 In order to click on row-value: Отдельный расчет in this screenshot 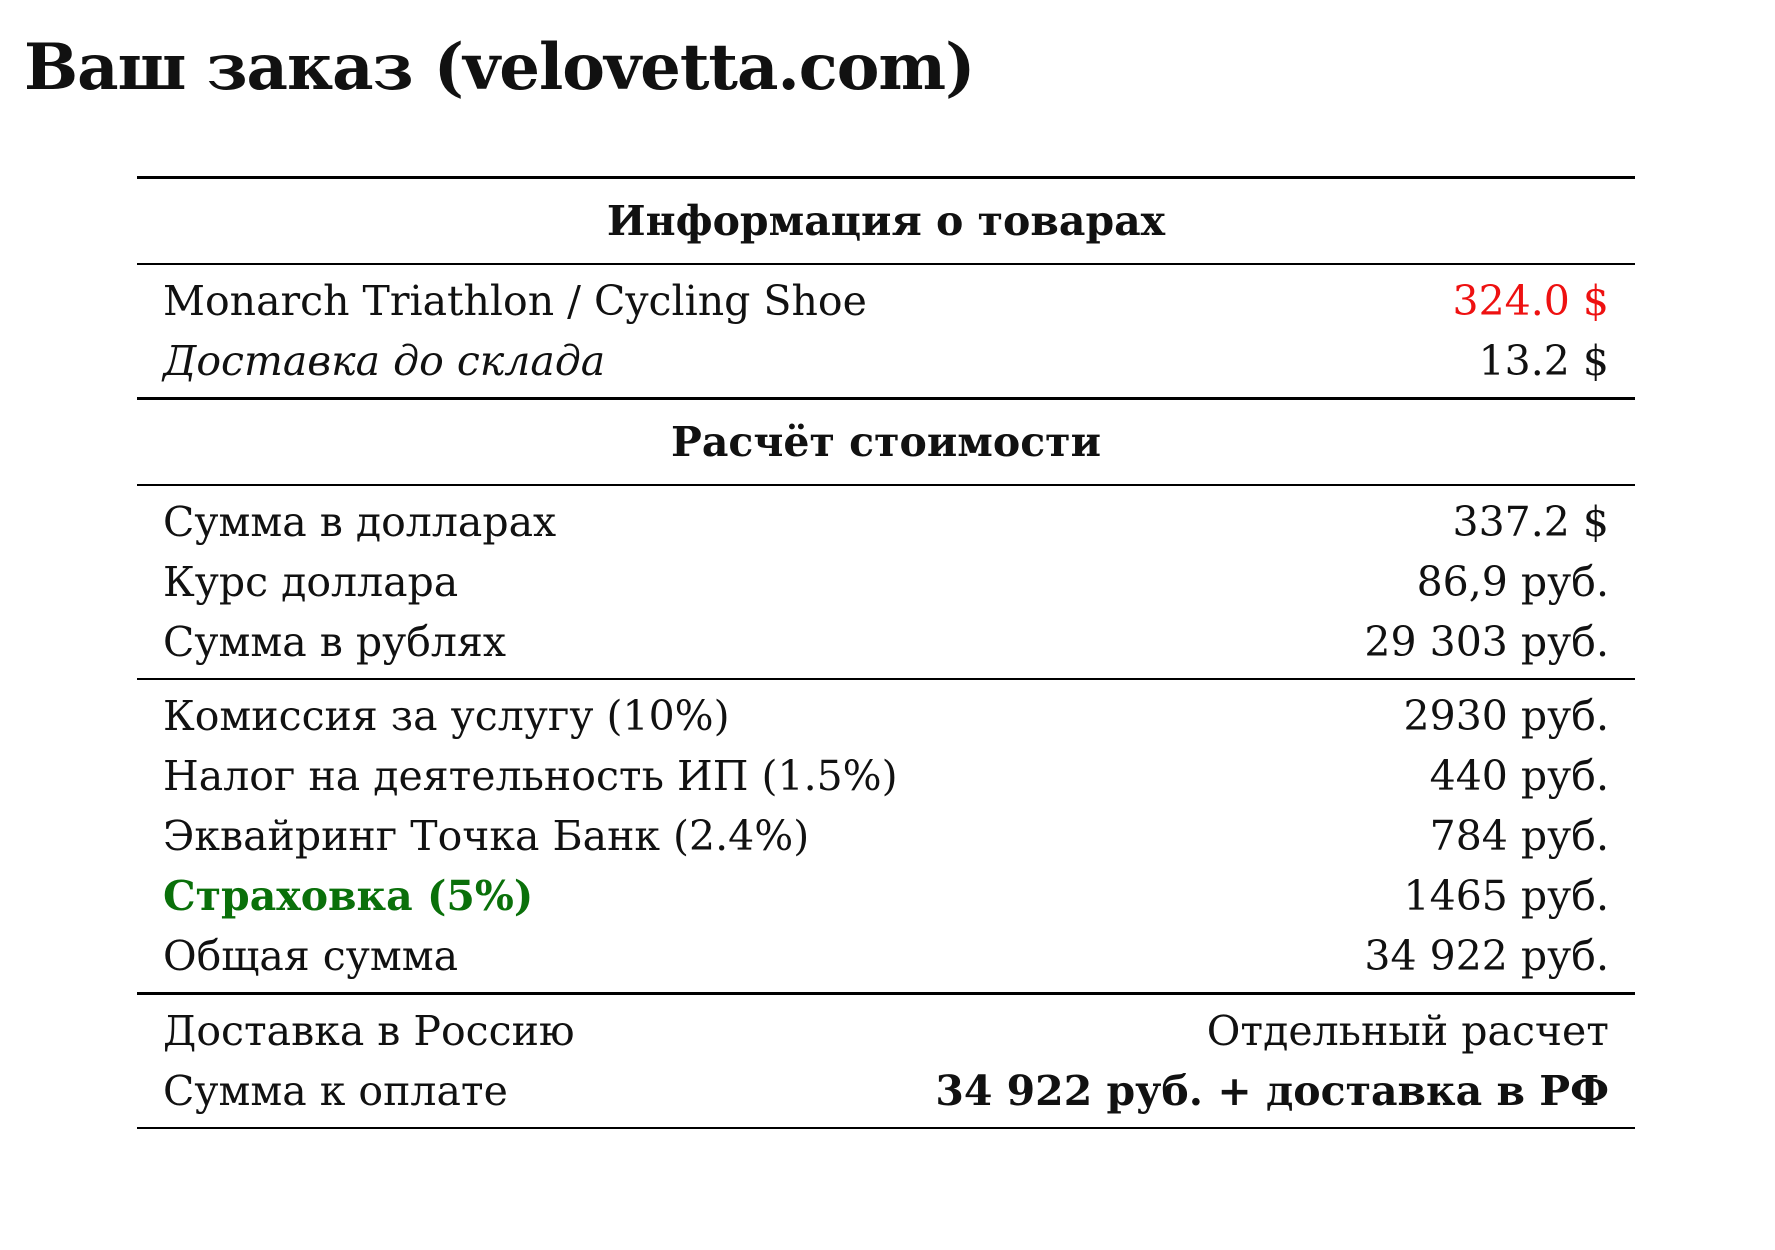, I will do `click(1407, 1031)`.